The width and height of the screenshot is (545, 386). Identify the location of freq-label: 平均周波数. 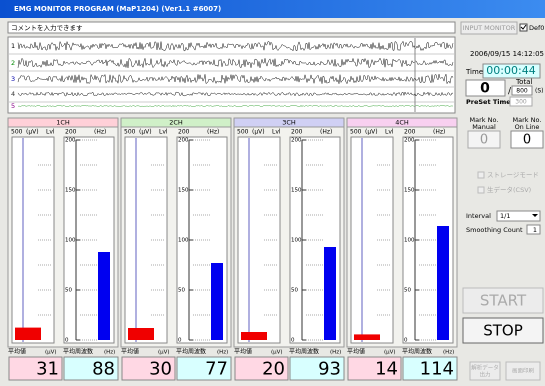
(417, 352).